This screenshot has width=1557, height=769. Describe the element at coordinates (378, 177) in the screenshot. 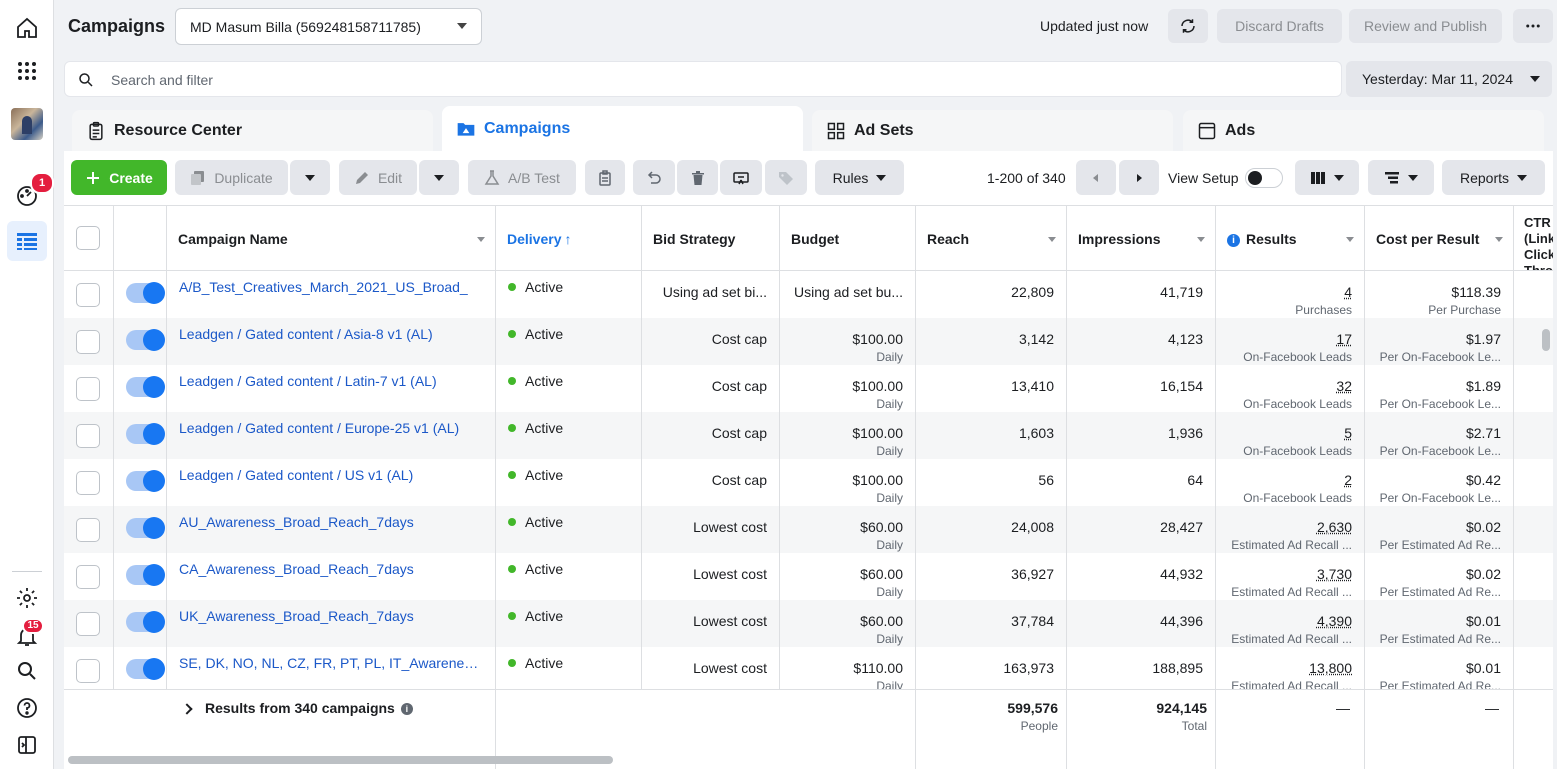

I see `edit-button: Edit` at that location.